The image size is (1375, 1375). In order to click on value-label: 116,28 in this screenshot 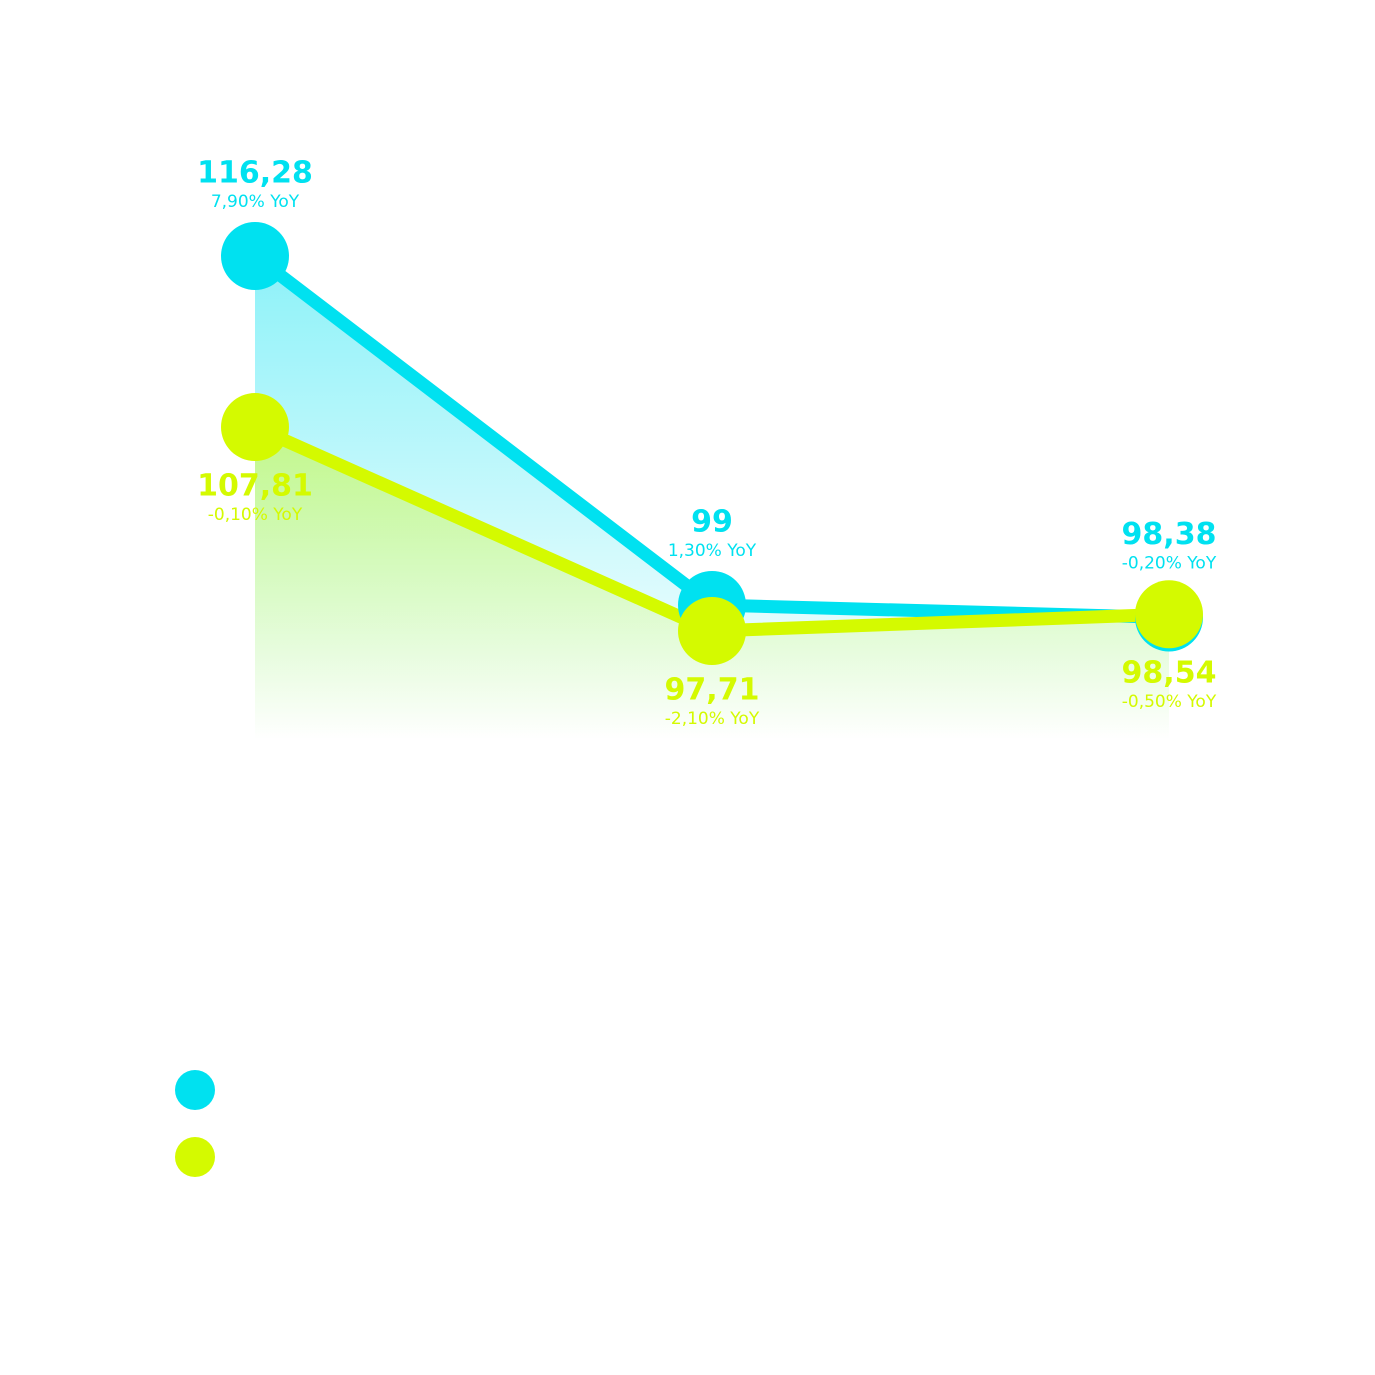, I will do `click(255, 173)`.